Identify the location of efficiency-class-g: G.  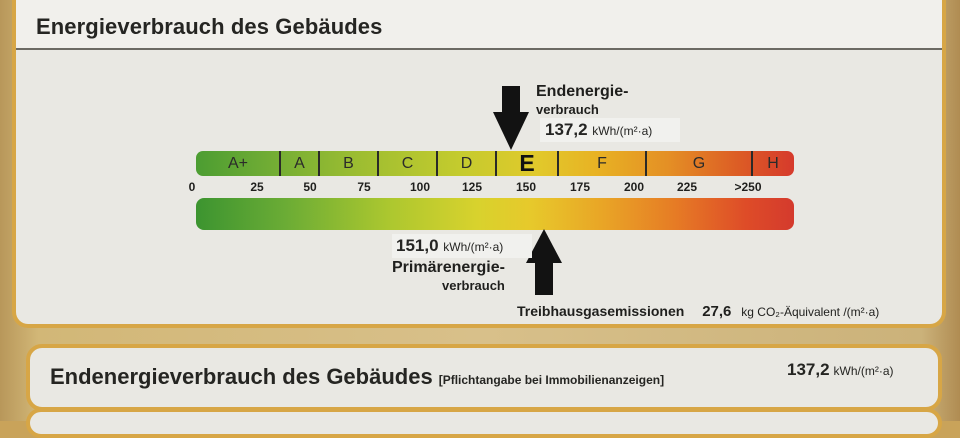
(699, 163).